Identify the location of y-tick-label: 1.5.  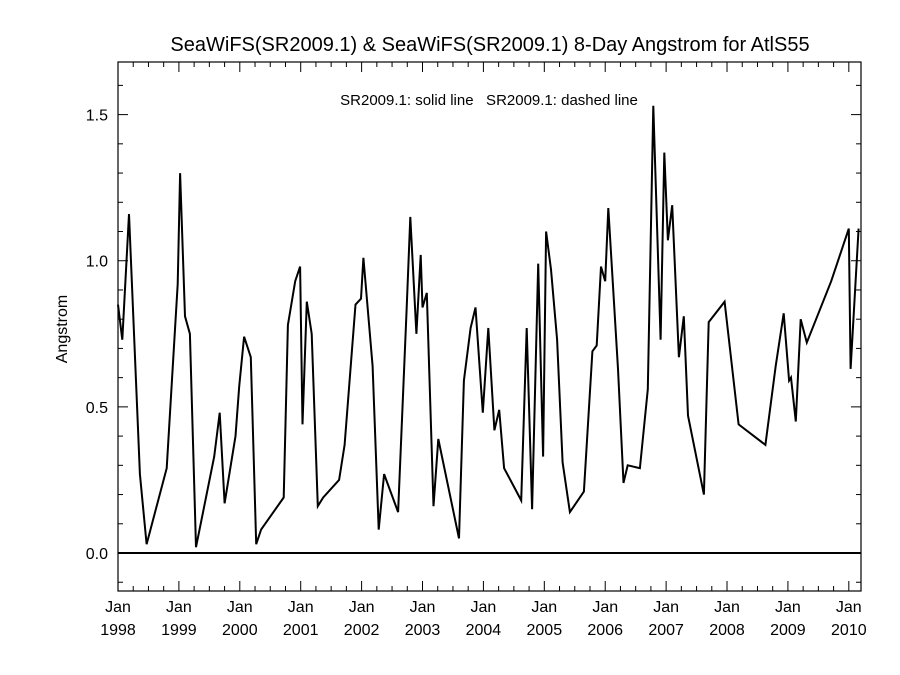
(97, 116).